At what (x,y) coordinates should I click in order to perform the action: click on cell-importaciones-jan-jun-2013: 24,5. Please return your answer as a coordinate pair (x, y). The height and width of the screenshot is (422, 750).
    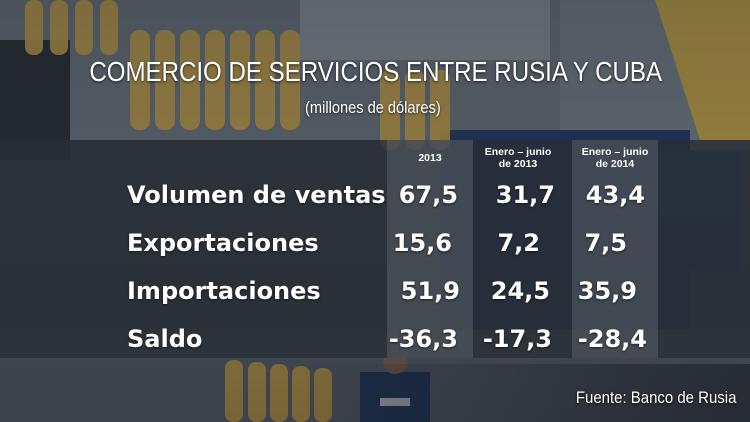
    Looking at the image, I should click on (520, 291).